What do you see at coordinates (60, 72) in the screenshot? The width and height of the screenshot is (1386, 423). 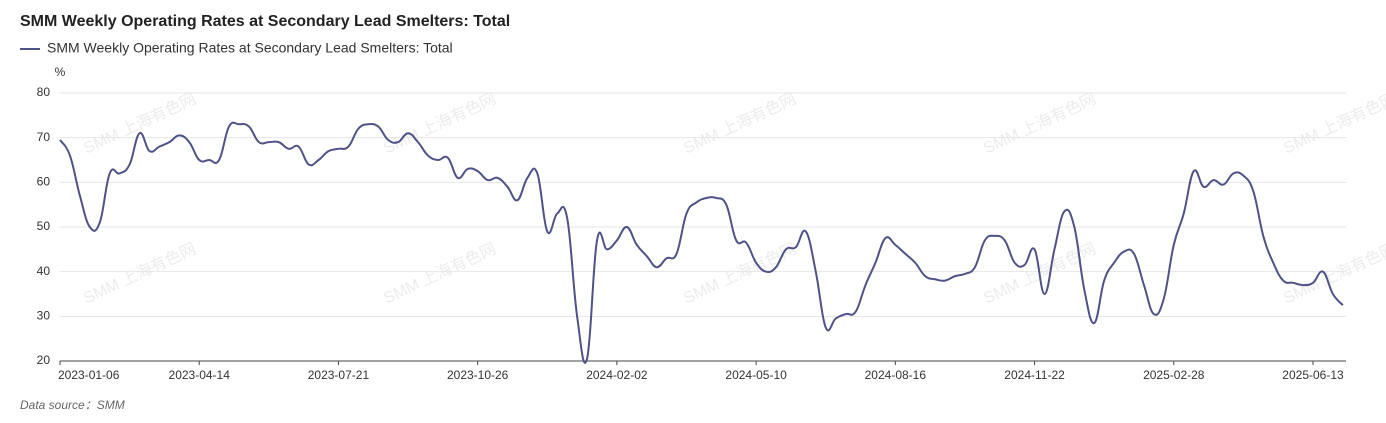 I see `y-axis-unit: %` at bounding box center [60, 72].